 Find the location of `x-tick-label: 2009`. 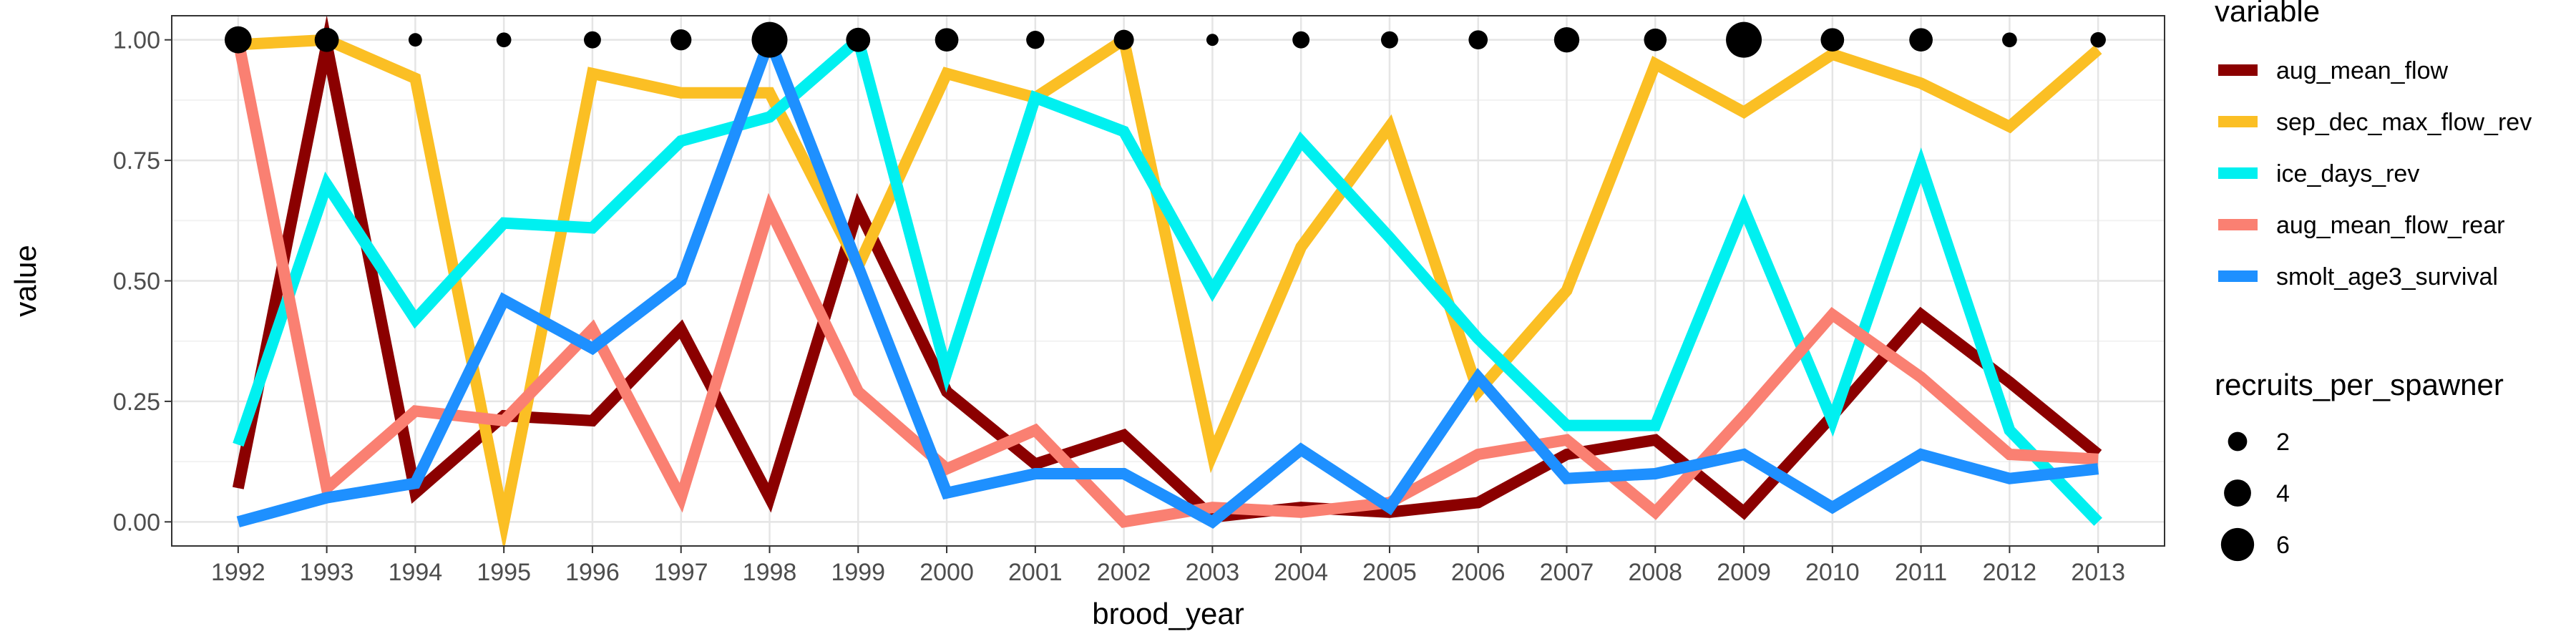

x-tick-label: 2009 is located at coordinates (1744, 572).